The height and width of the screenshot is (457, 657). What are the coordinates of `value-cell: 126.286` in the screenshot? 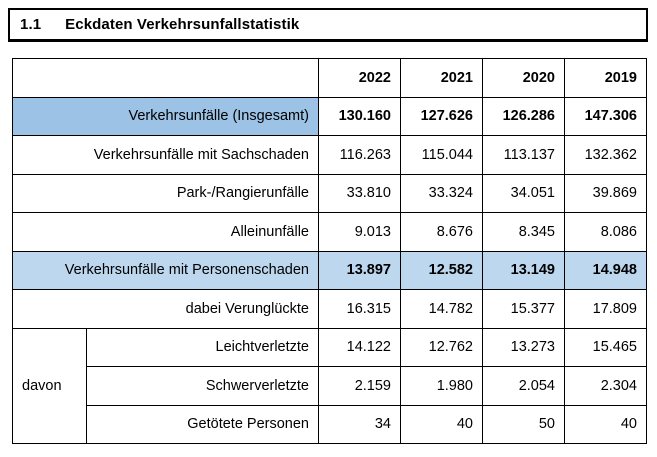 It's located at (523, 116).